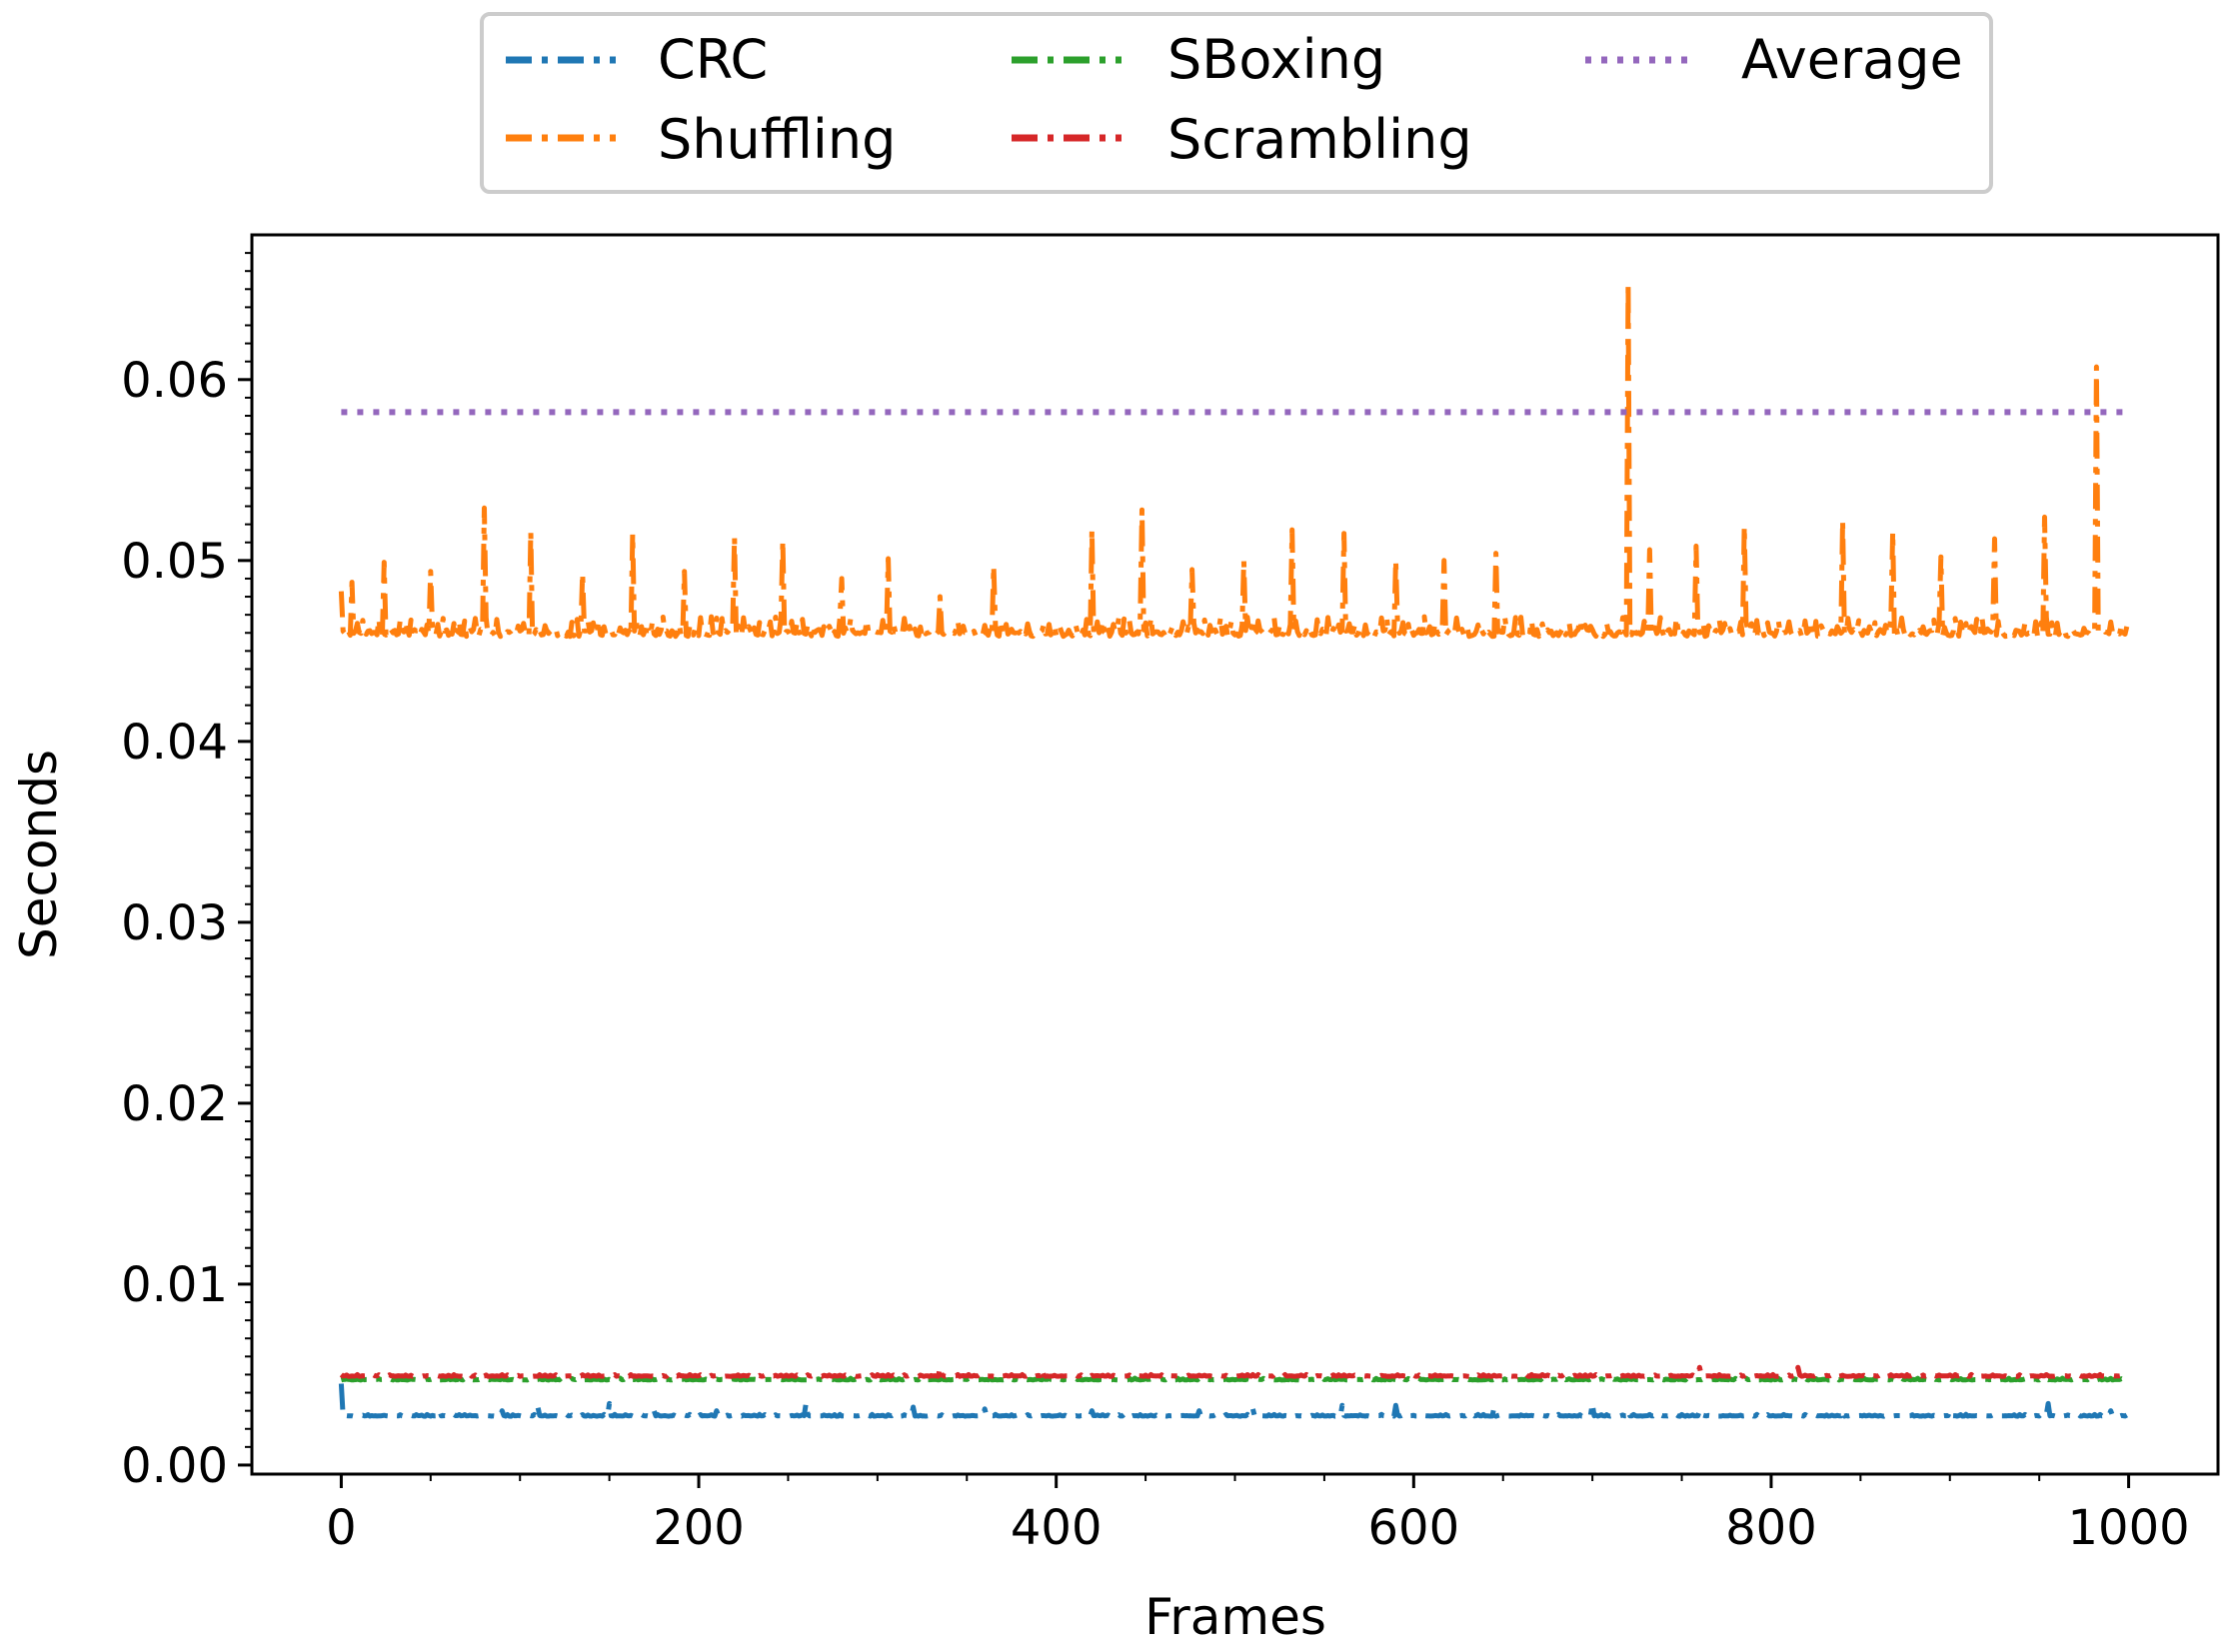  What do you see at coordinates (1276, 59) in the screenshot?
I see `legend-label-sboxing: SBoxing` at bounding box center [1276, 59].